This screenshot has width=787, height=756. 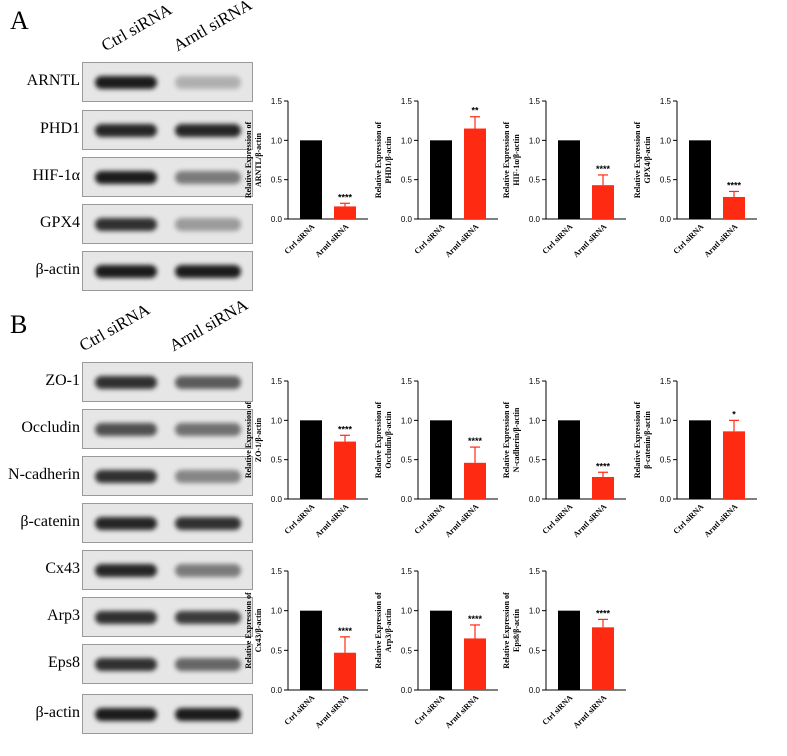 I want to click on protein-label: N-cadherin, so click(x=44, y=474).